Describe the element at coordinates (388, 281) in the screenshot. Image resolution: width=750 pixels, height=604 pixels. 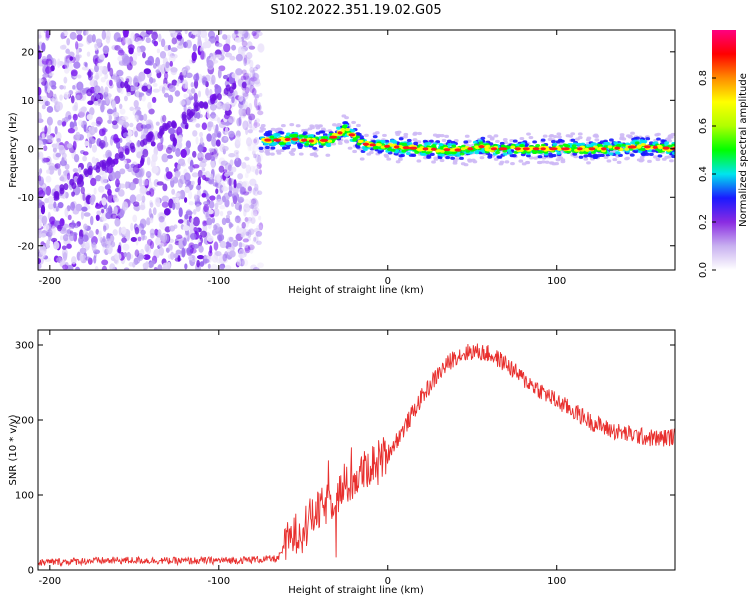
I see `spectrogram-x-tick-label: 0` at that location.